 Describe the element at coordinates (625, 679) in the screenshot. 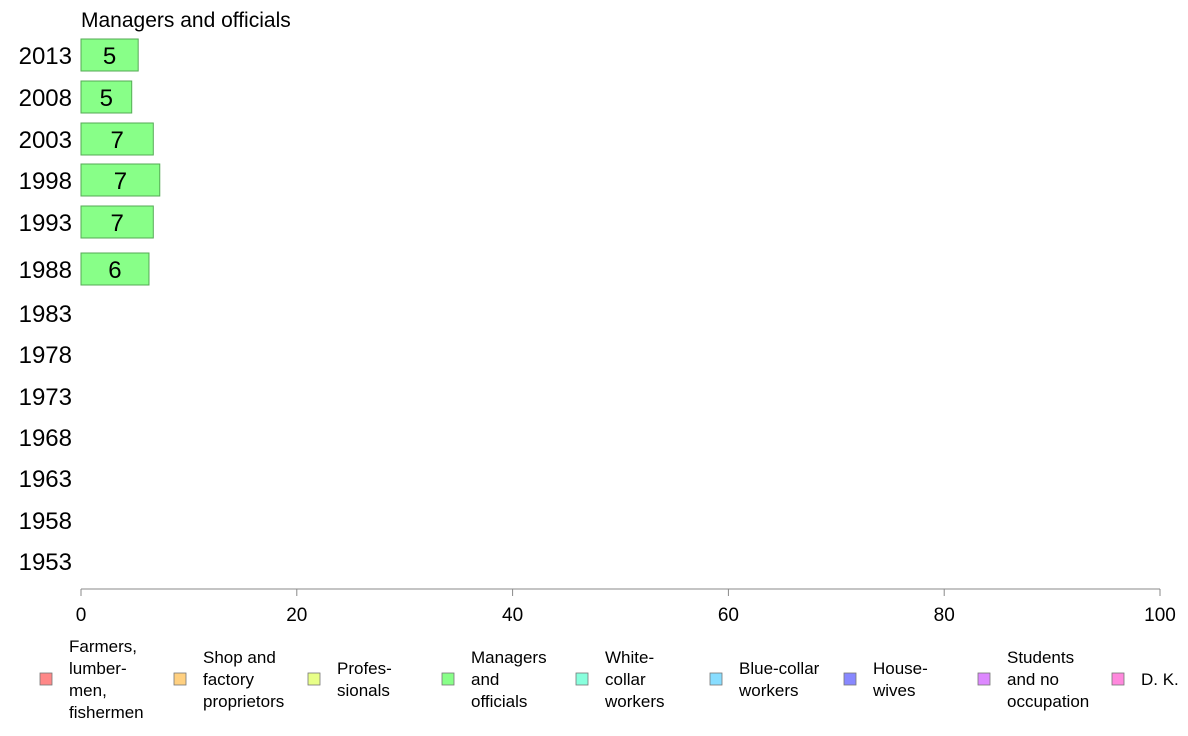

I see `legend-label: collar` at that location.